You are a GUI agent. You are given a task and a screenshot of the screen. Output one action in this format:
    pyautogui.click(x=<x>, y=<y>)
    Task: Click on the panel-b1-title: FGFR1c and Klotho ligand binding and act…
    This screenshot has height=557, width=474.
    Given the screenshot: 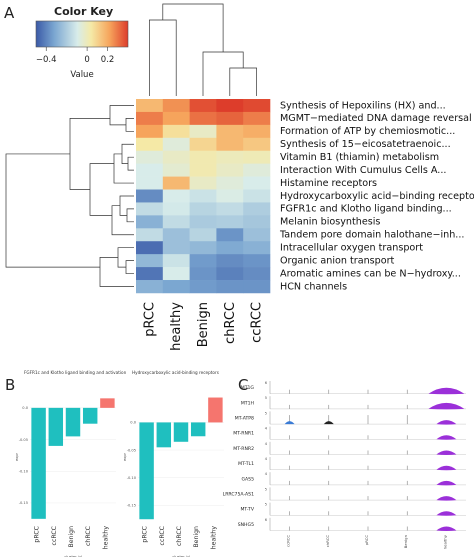 What is the action you would take?
    pyautogui.click(x=75, y=372)
    